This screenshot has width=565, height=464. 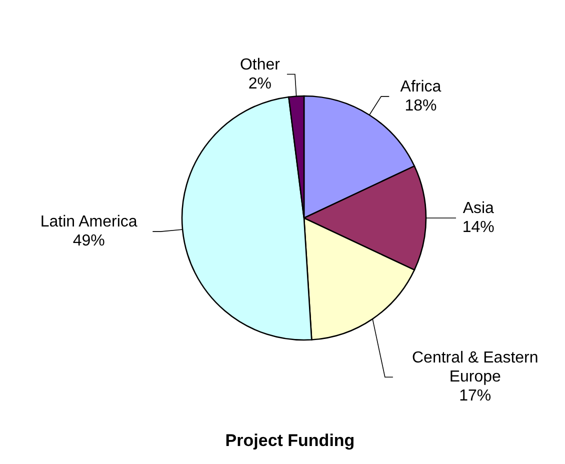 I want to click on slice-label: Asia, so click(x=478, y=208).